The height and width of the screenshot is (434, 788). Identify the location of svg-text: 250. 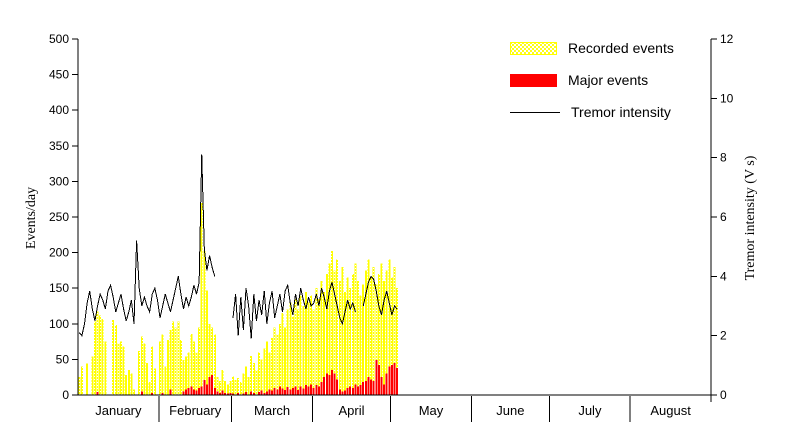
(59, 217).